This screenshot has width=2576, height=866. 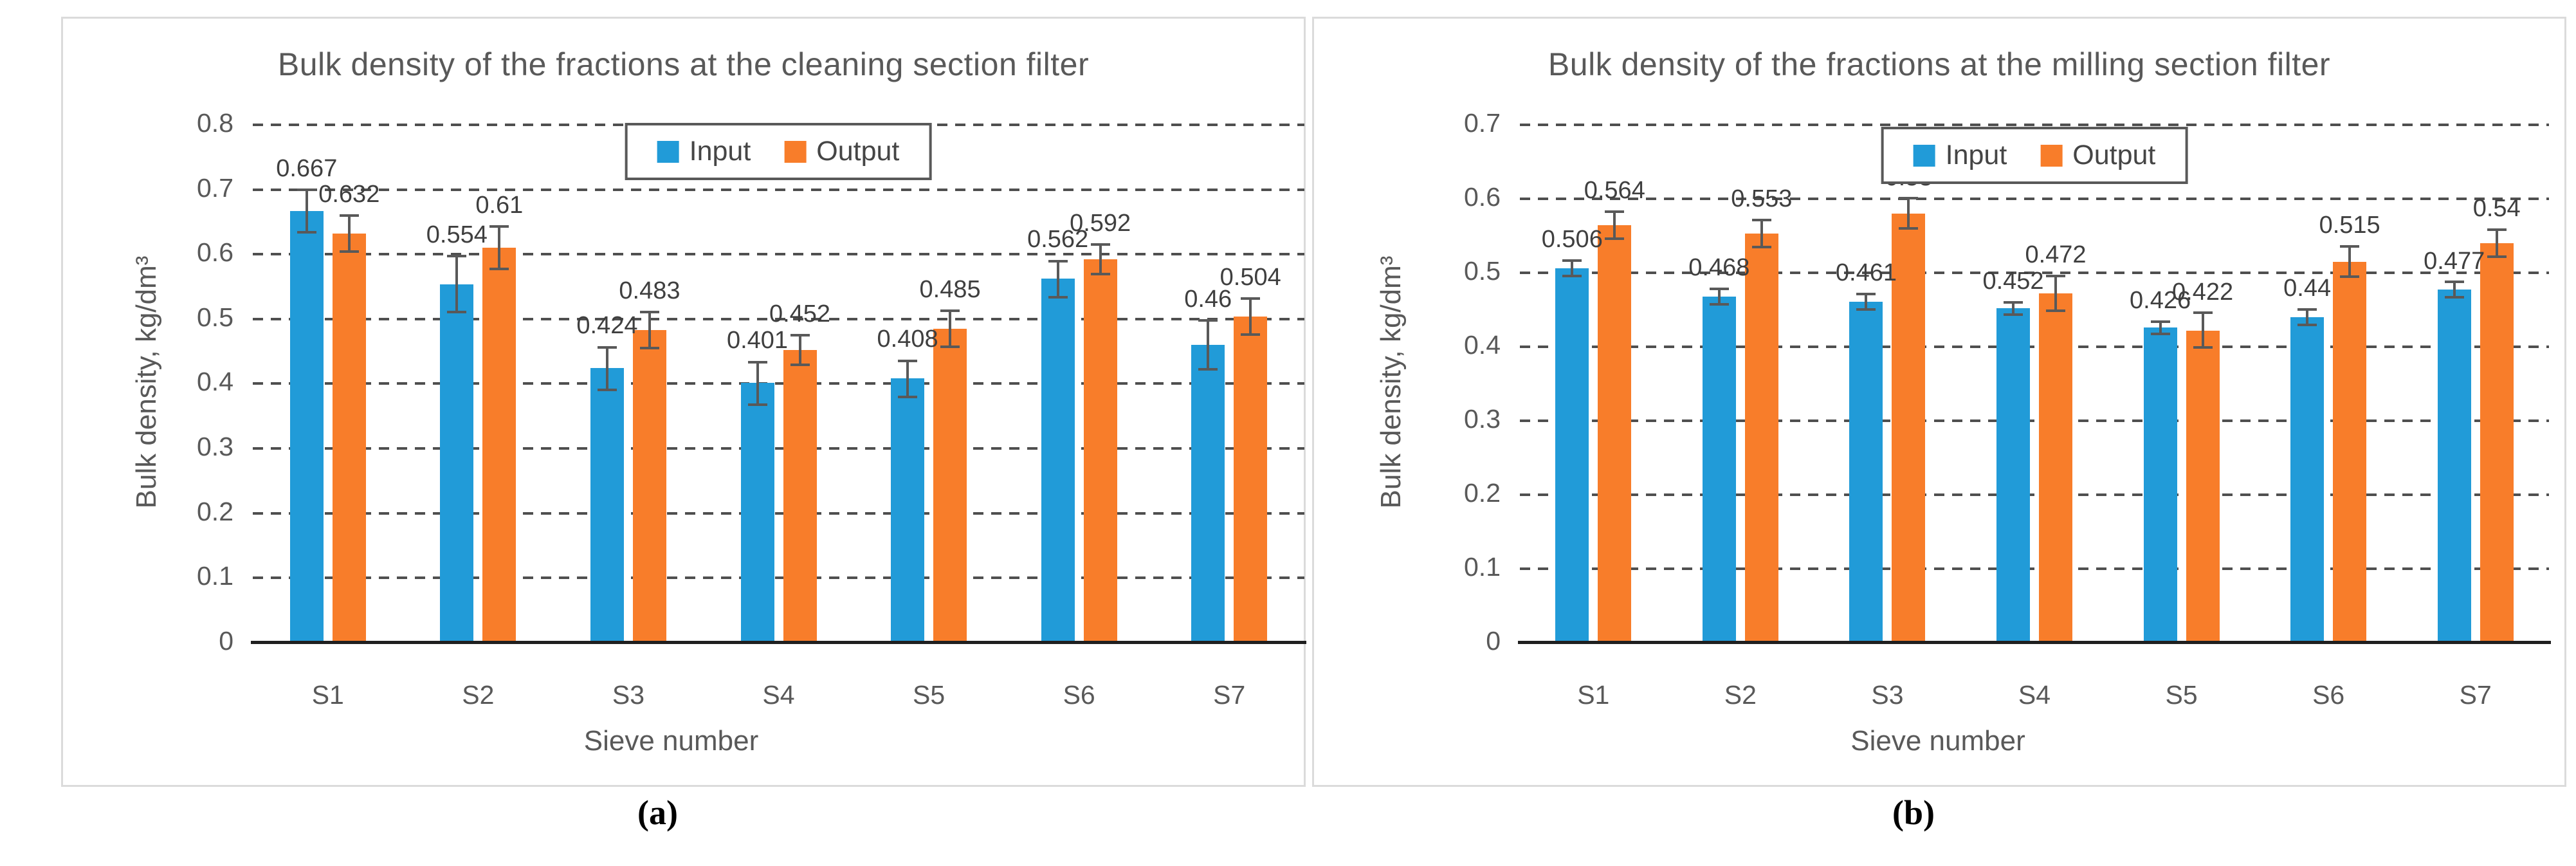 What do you see at coordinates (800, 497) in the screenshot?
I see `bar-output-s4` at bounding box center [800, 497].